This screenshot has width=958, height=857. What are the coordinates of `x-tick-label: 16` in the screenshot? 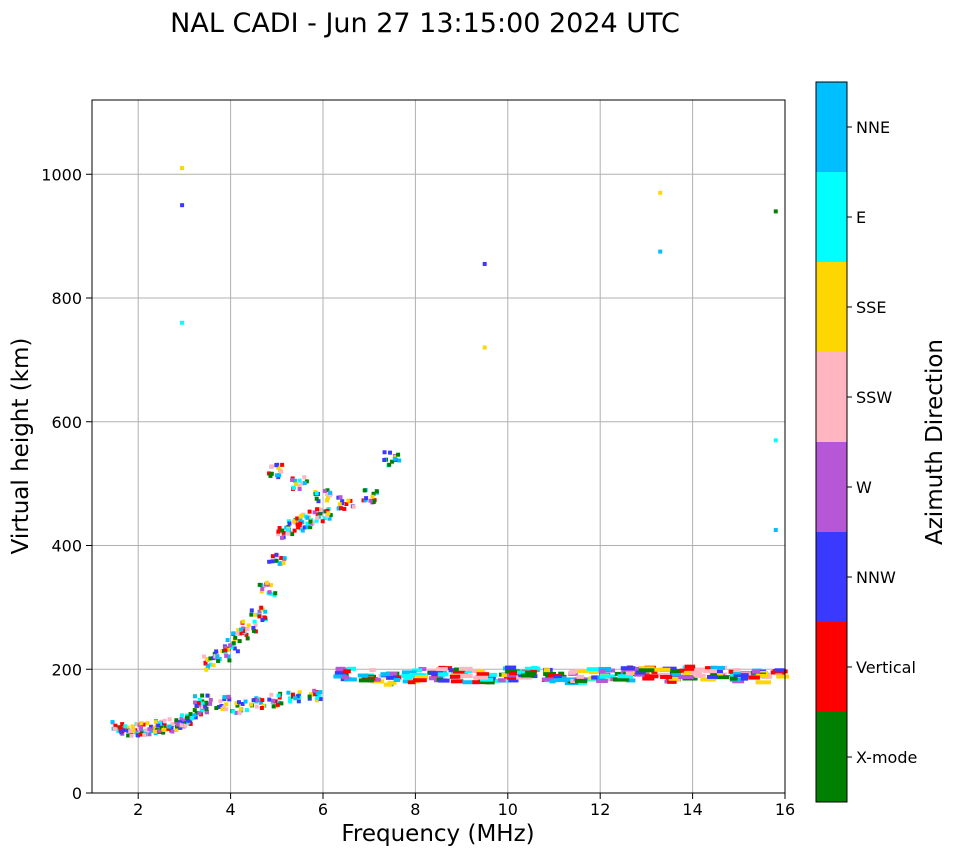 It's located at (785, 809).